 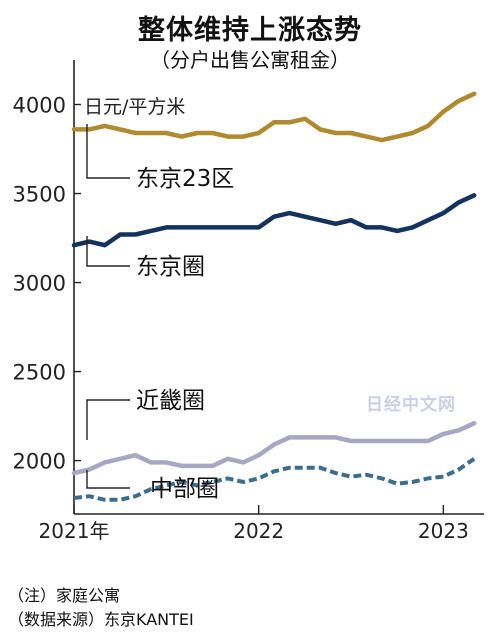 I want to click on y-tick-label: 2500, so click(x=39, y=373).